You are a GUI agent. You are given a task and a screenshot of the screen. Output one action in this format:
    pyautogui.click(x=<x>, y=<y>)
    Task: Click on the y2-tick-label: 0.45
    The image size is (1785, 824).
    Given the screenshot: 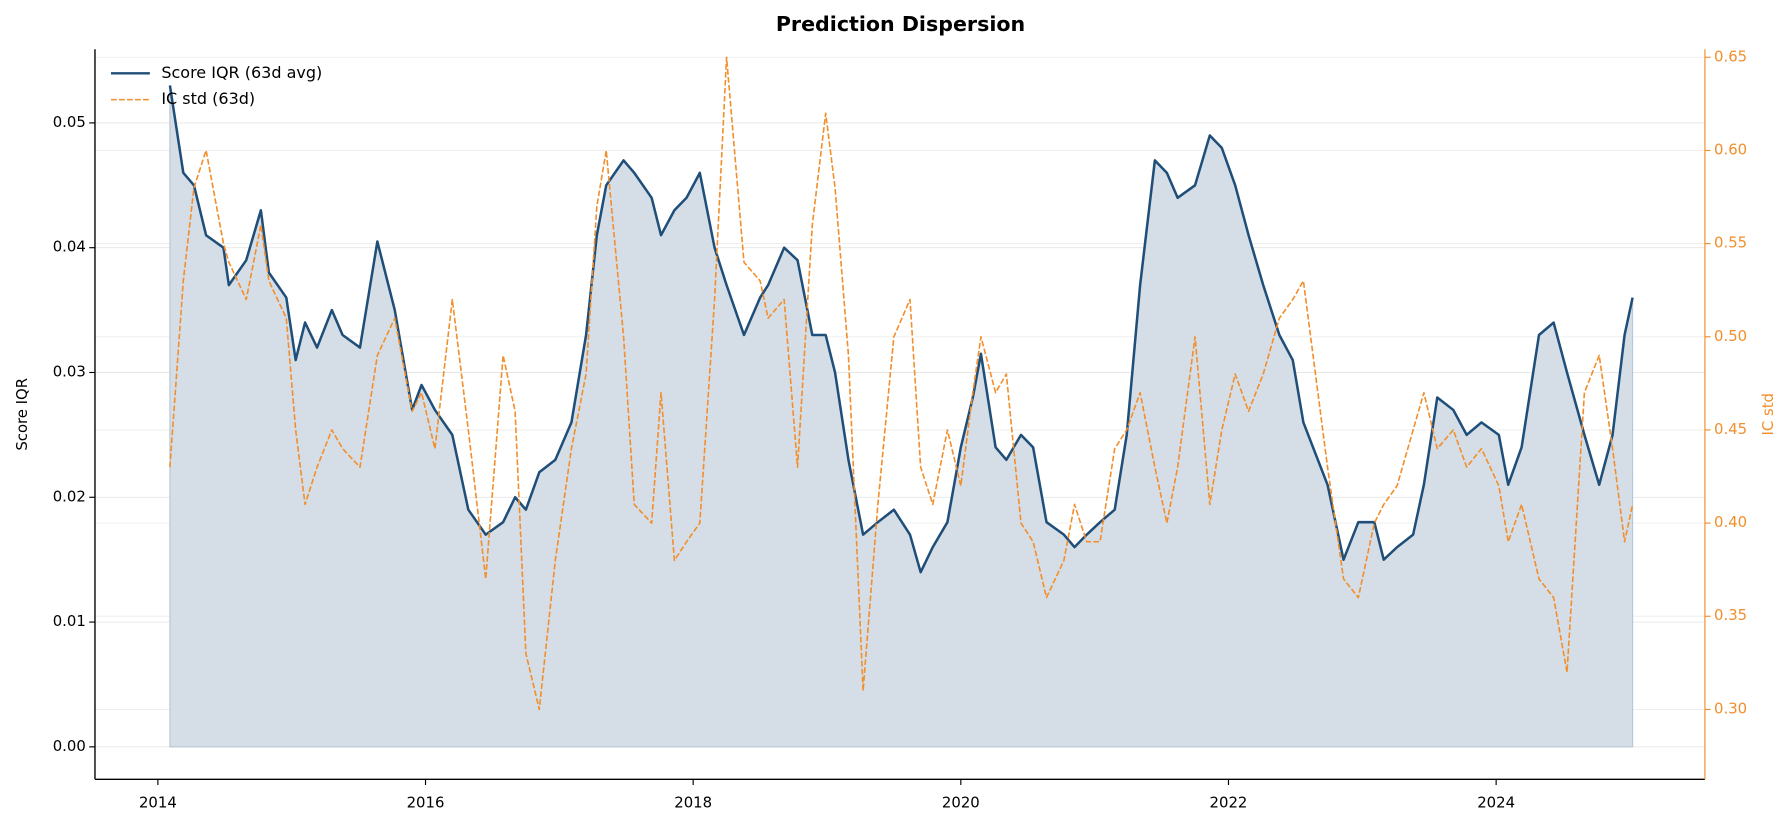 What is the action you would take?
    pyautogui.click(x=1730, y=429)
    